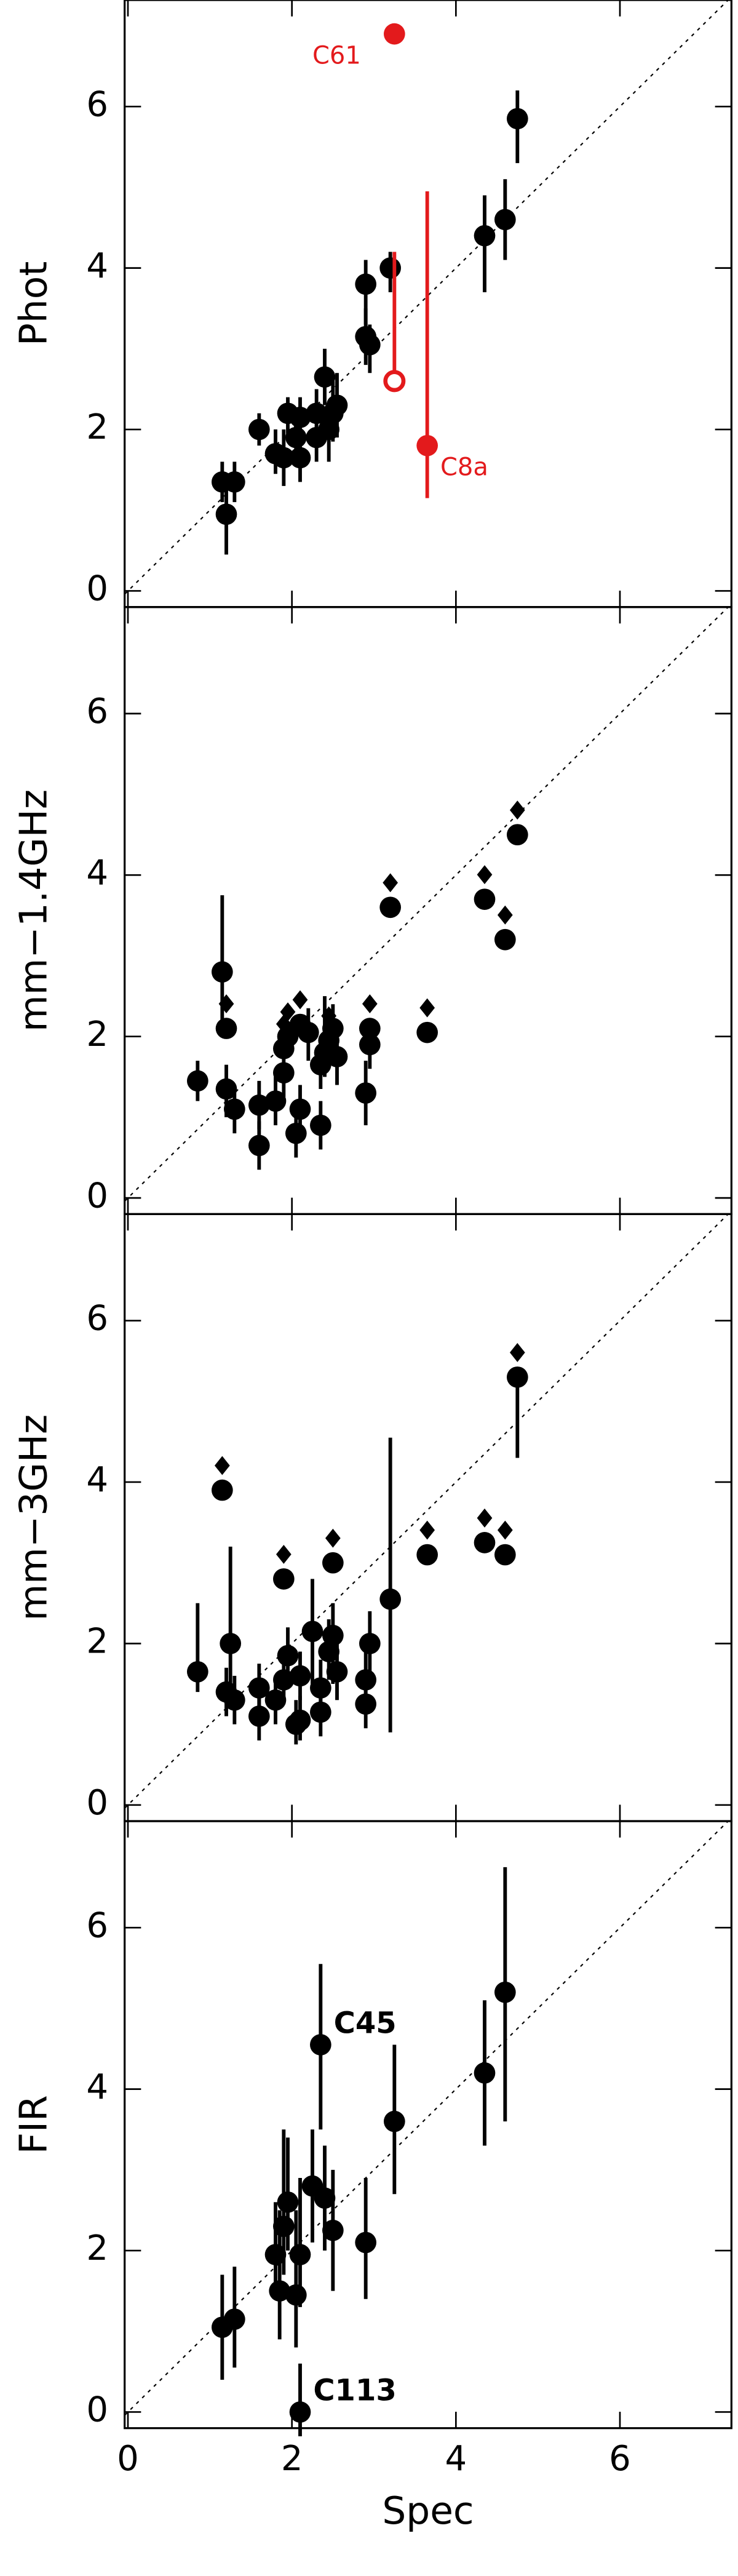  What do you see at coordinates (336, 55) in the screenshot?
I see `point-label: C61` at bounding box center [336, 55].